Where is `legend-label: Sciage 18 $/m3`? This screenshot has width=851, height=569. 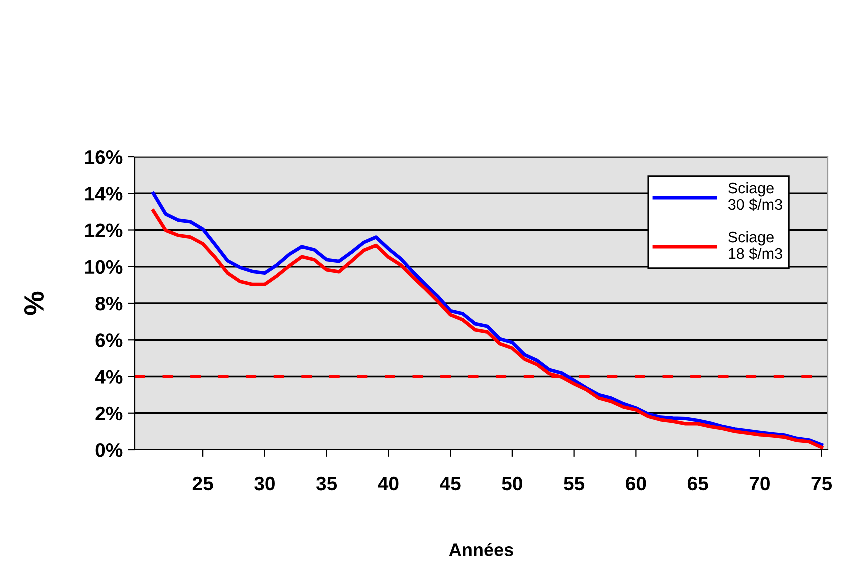
legend-label: Sciage 18 $/m3 is located at coordinates (755, 246).